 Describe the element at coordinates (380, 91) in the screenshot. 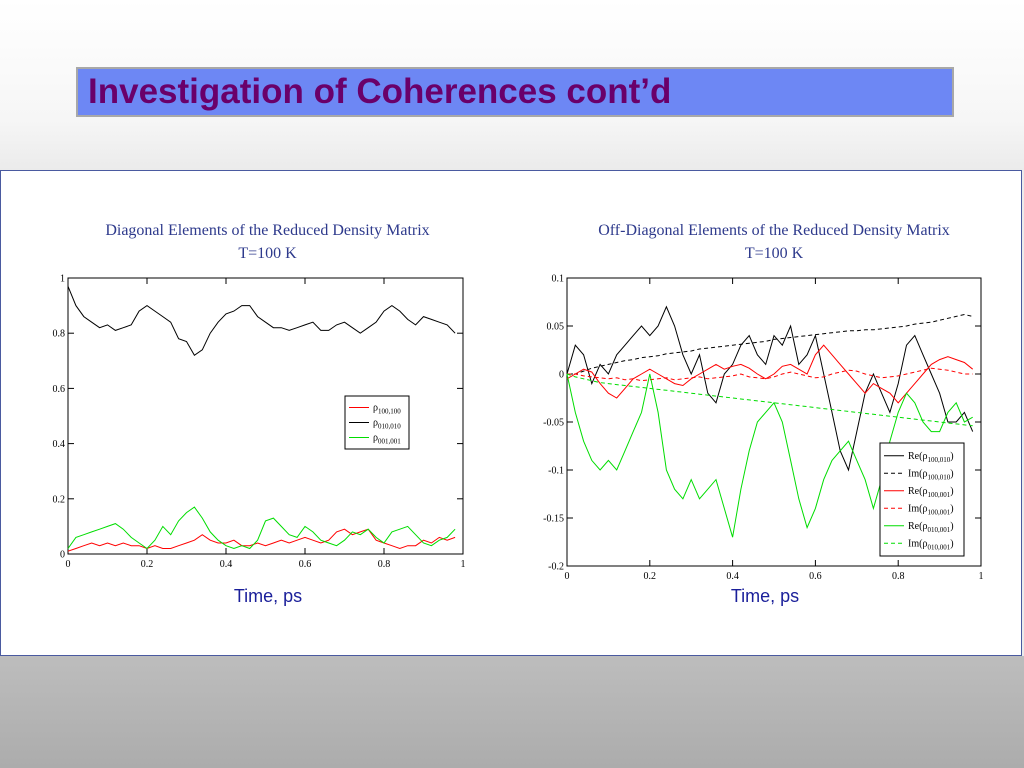

I see `slide-title: Investigation of Coherences cont’d` at that location.